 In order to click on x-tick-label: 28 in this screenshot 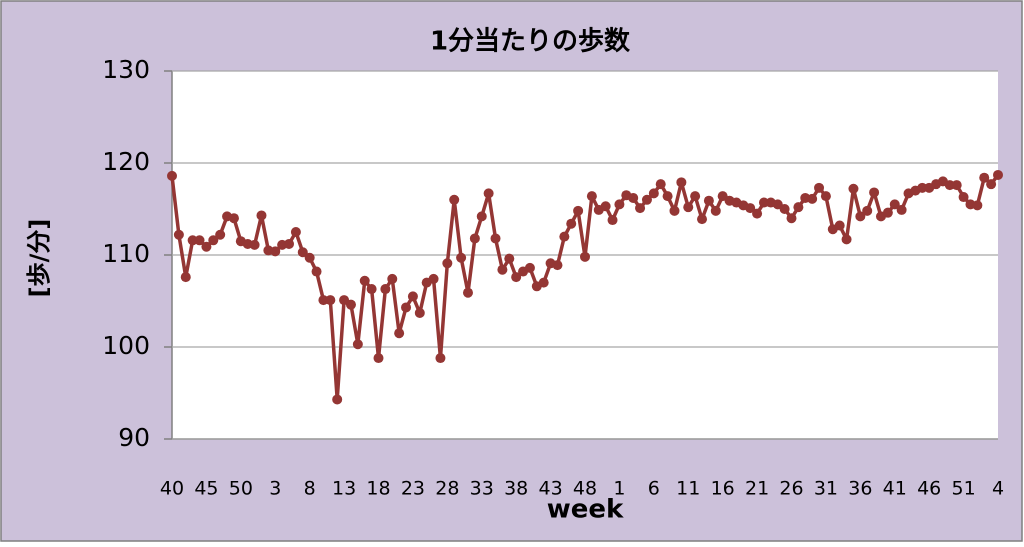, I will do `click(447, 489)`.